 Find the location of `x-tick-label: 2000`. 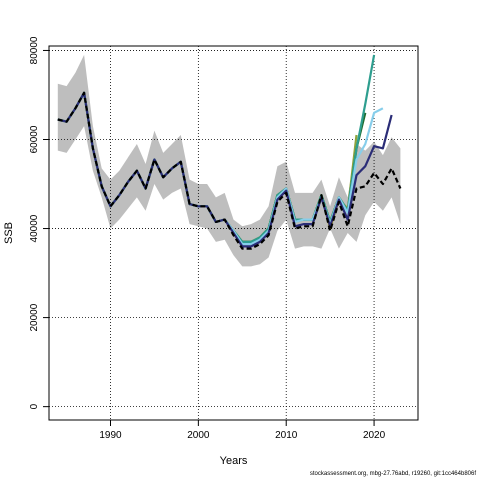

x-tick-label: 2000 is located at coordinates (198, 435).